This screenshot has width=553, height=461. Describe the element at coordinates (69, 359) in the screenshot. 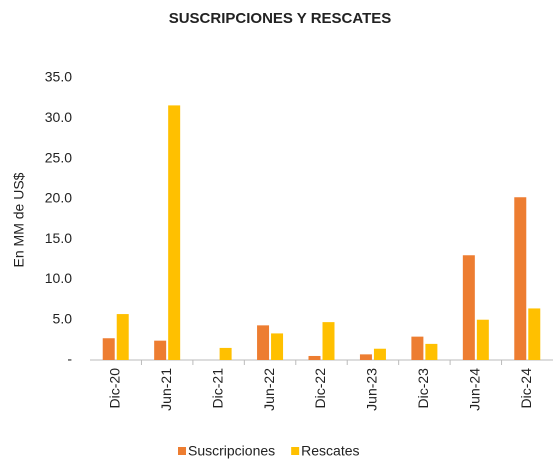

I see `y-tick-label: -` at that location.